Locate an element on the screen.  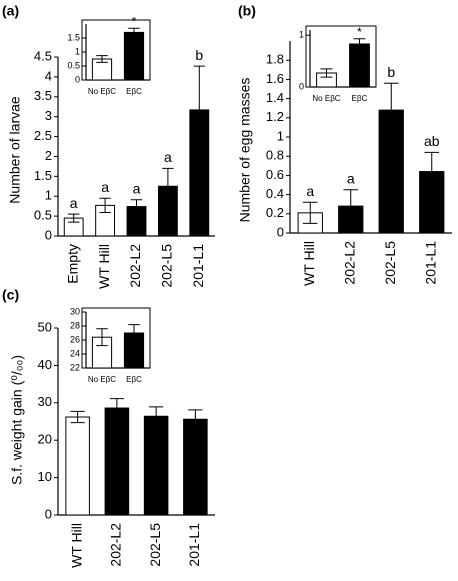
y-tick-label: 4 is located at coordinates (48, 75).